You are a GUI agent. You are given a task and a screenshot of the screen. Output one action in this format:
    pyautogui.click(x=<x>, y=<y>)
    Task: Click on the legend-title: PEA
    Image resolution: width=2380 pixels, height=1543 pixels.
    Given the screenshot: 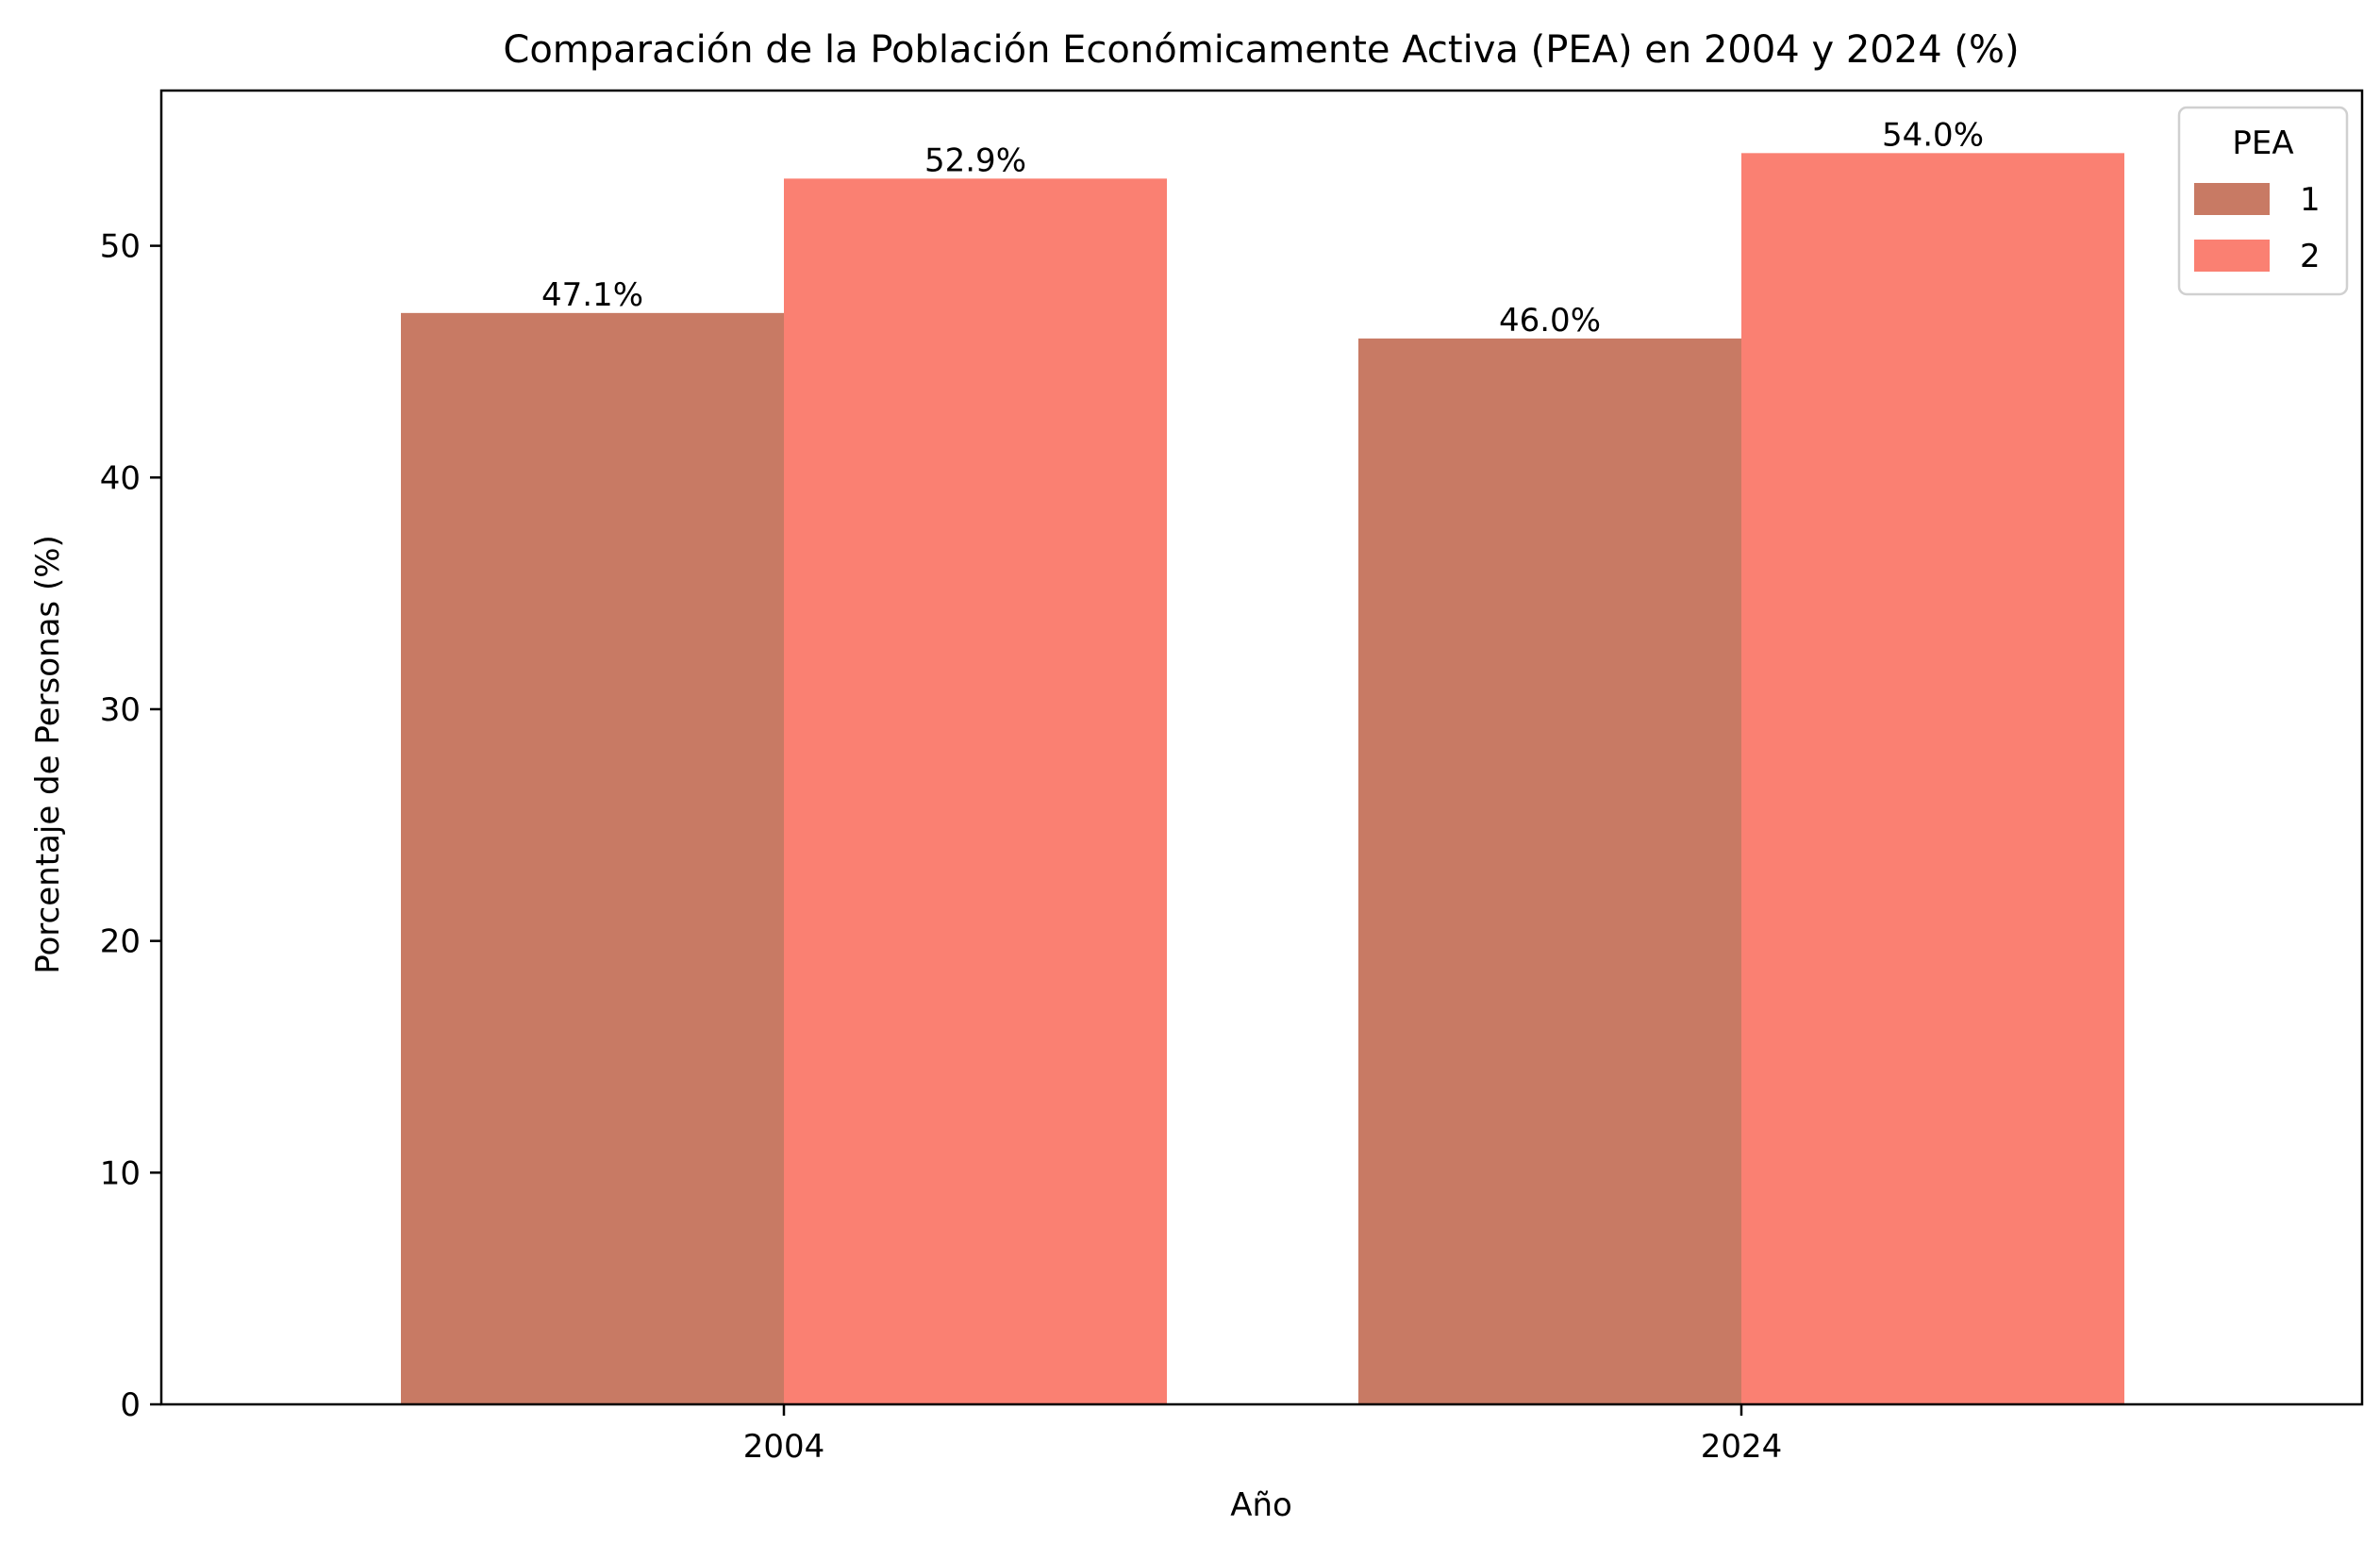 What is the action you would take?
    pyautogui.click(x=2262, y=143)
    